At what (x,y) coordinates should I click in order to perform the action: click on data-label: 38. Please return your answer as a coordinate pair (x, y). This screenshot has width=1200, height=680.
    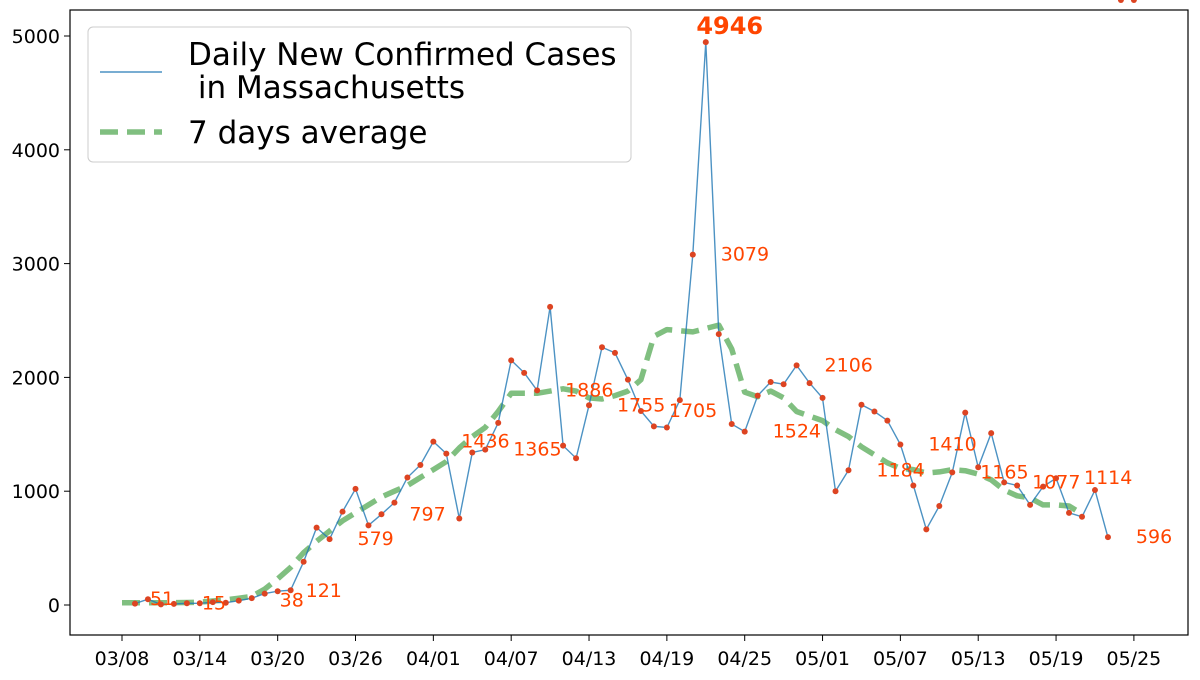
    Looking at the image, I should click on (292, 601).